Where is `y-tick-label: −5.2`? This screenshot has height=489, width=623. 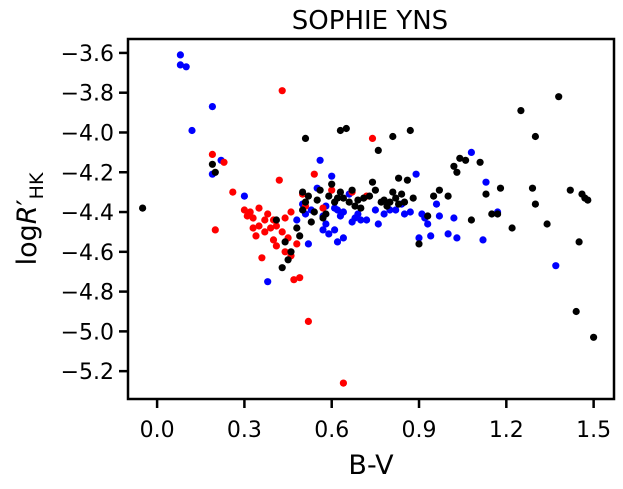 y-tick-label: −5.2 is located at coordinates (87, 372).